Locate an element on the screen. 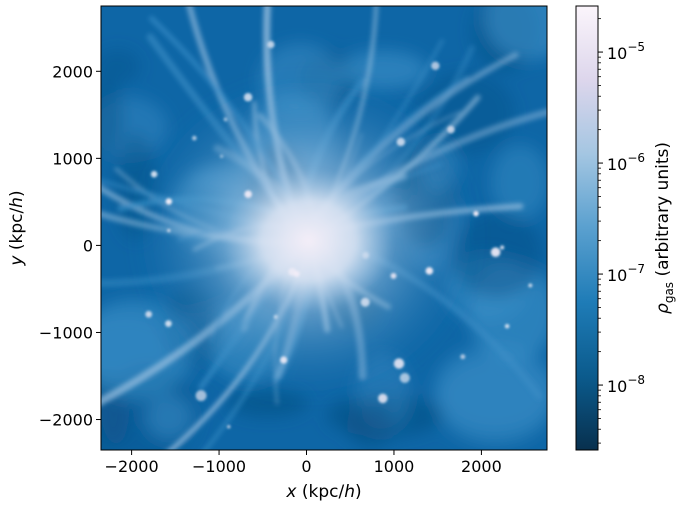 Image resolution: width=682 pixels, height=508 pixels. colorbar-tick-label: 10⁻⁶ is located at coordinates (626, 162).